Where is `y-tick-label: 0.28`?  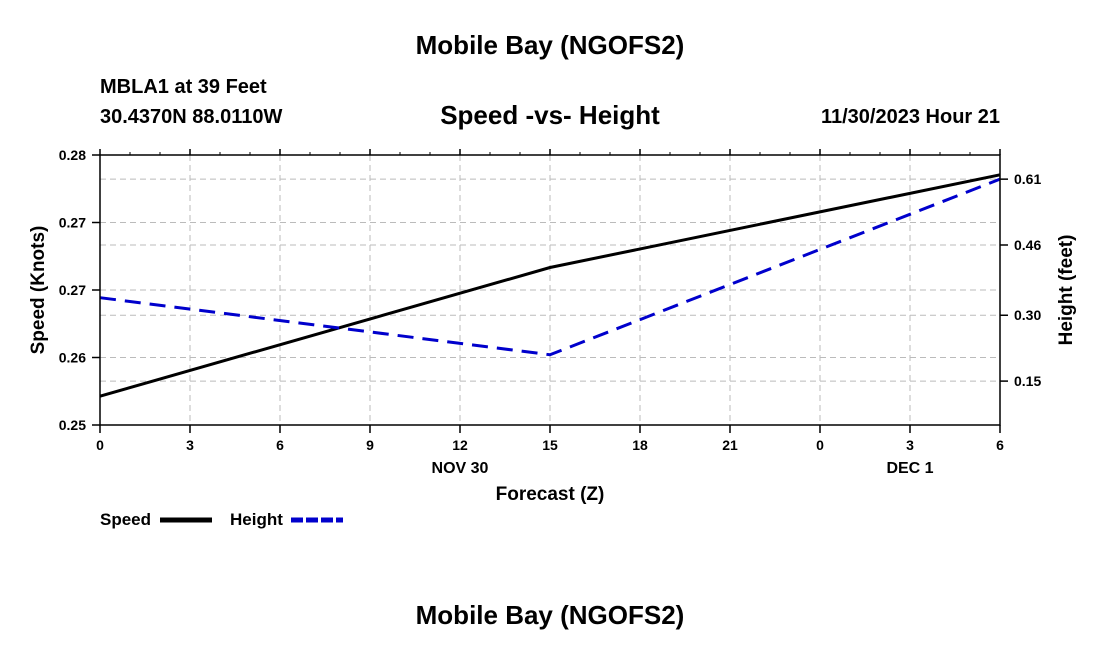 y-tick-label: 0.28 is located at coordinates (72, 155).